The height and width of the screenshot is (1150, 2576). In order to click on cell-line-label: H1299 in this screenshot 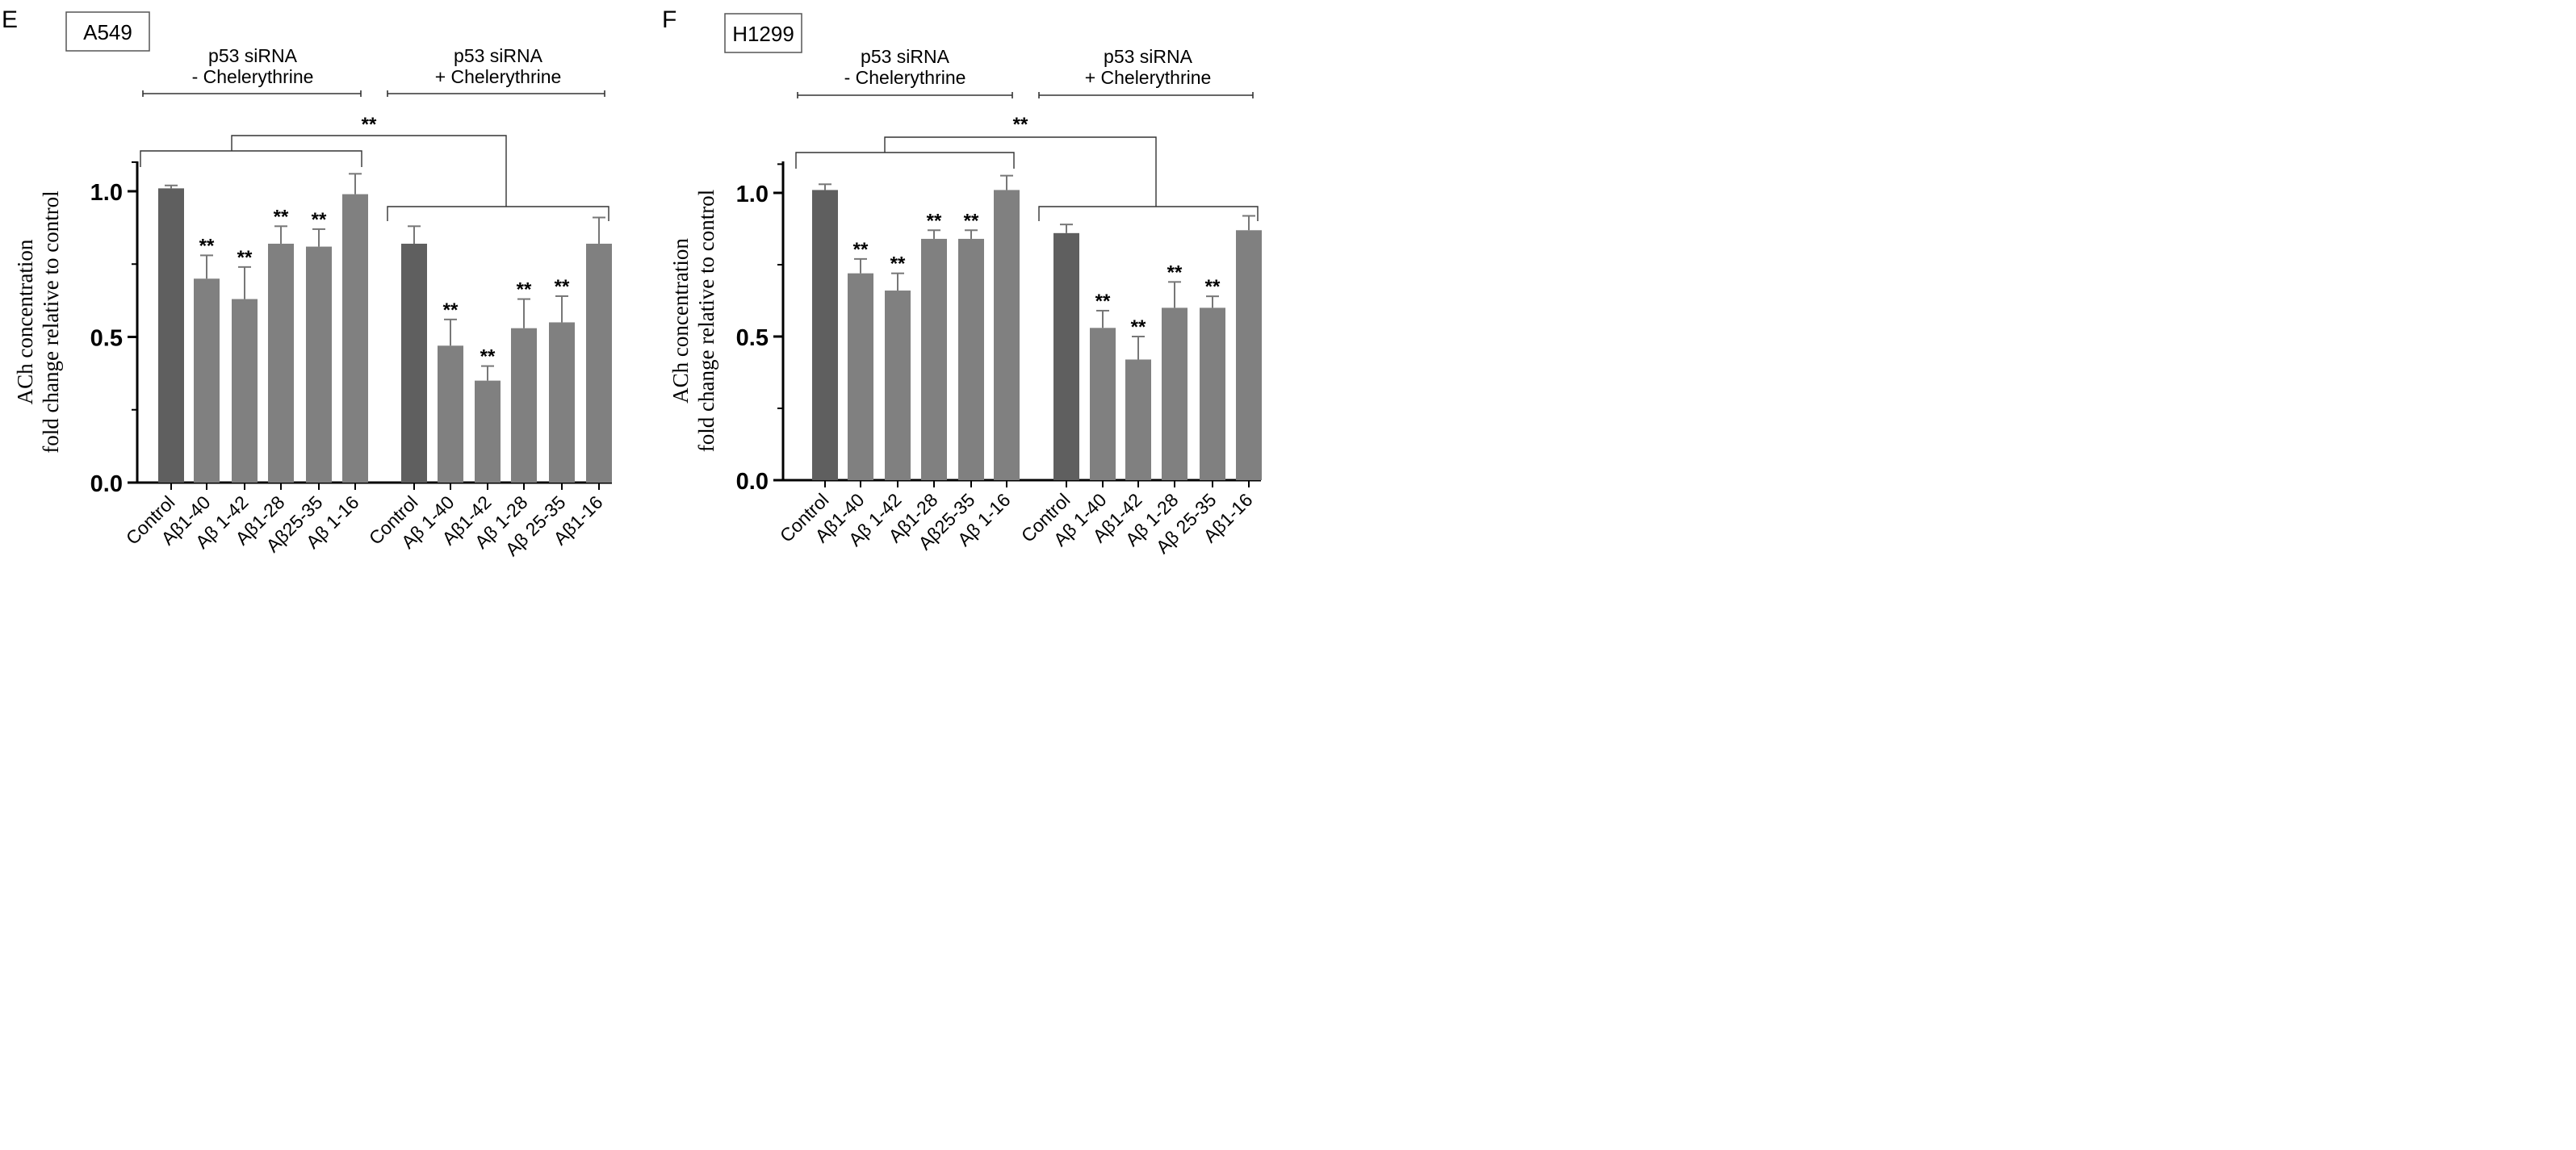, I will do `click(763, 34)`.